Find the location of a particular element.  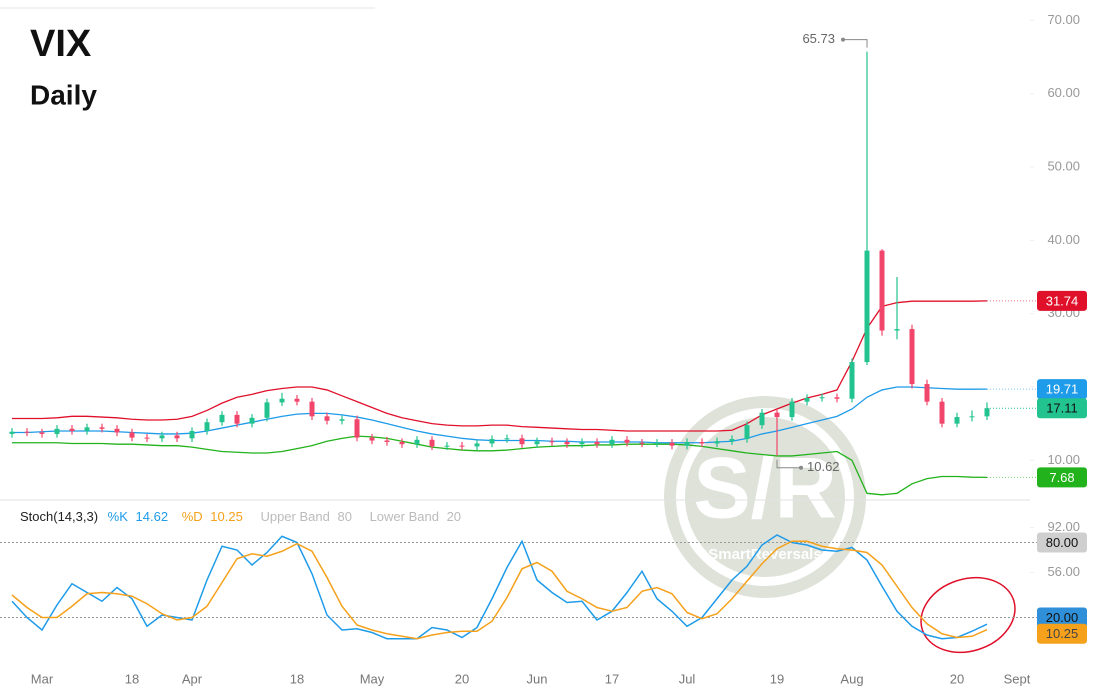

band-line is located at coordinates (500, 465).